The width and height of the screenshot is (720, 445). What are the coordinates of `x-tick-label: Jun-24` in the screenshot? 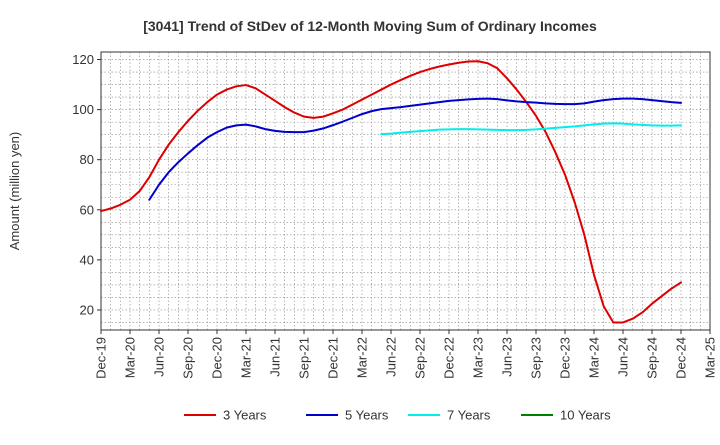 It's located at (623, 357).